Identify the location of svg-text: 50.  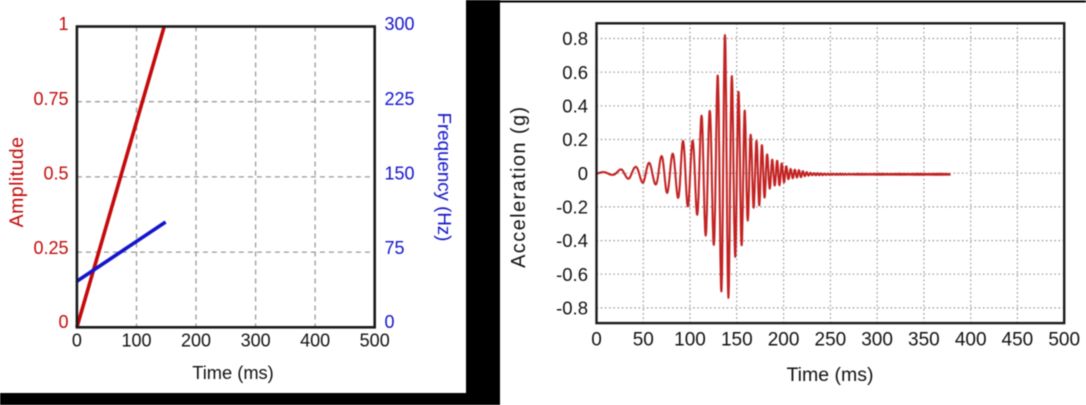
(643, 340).